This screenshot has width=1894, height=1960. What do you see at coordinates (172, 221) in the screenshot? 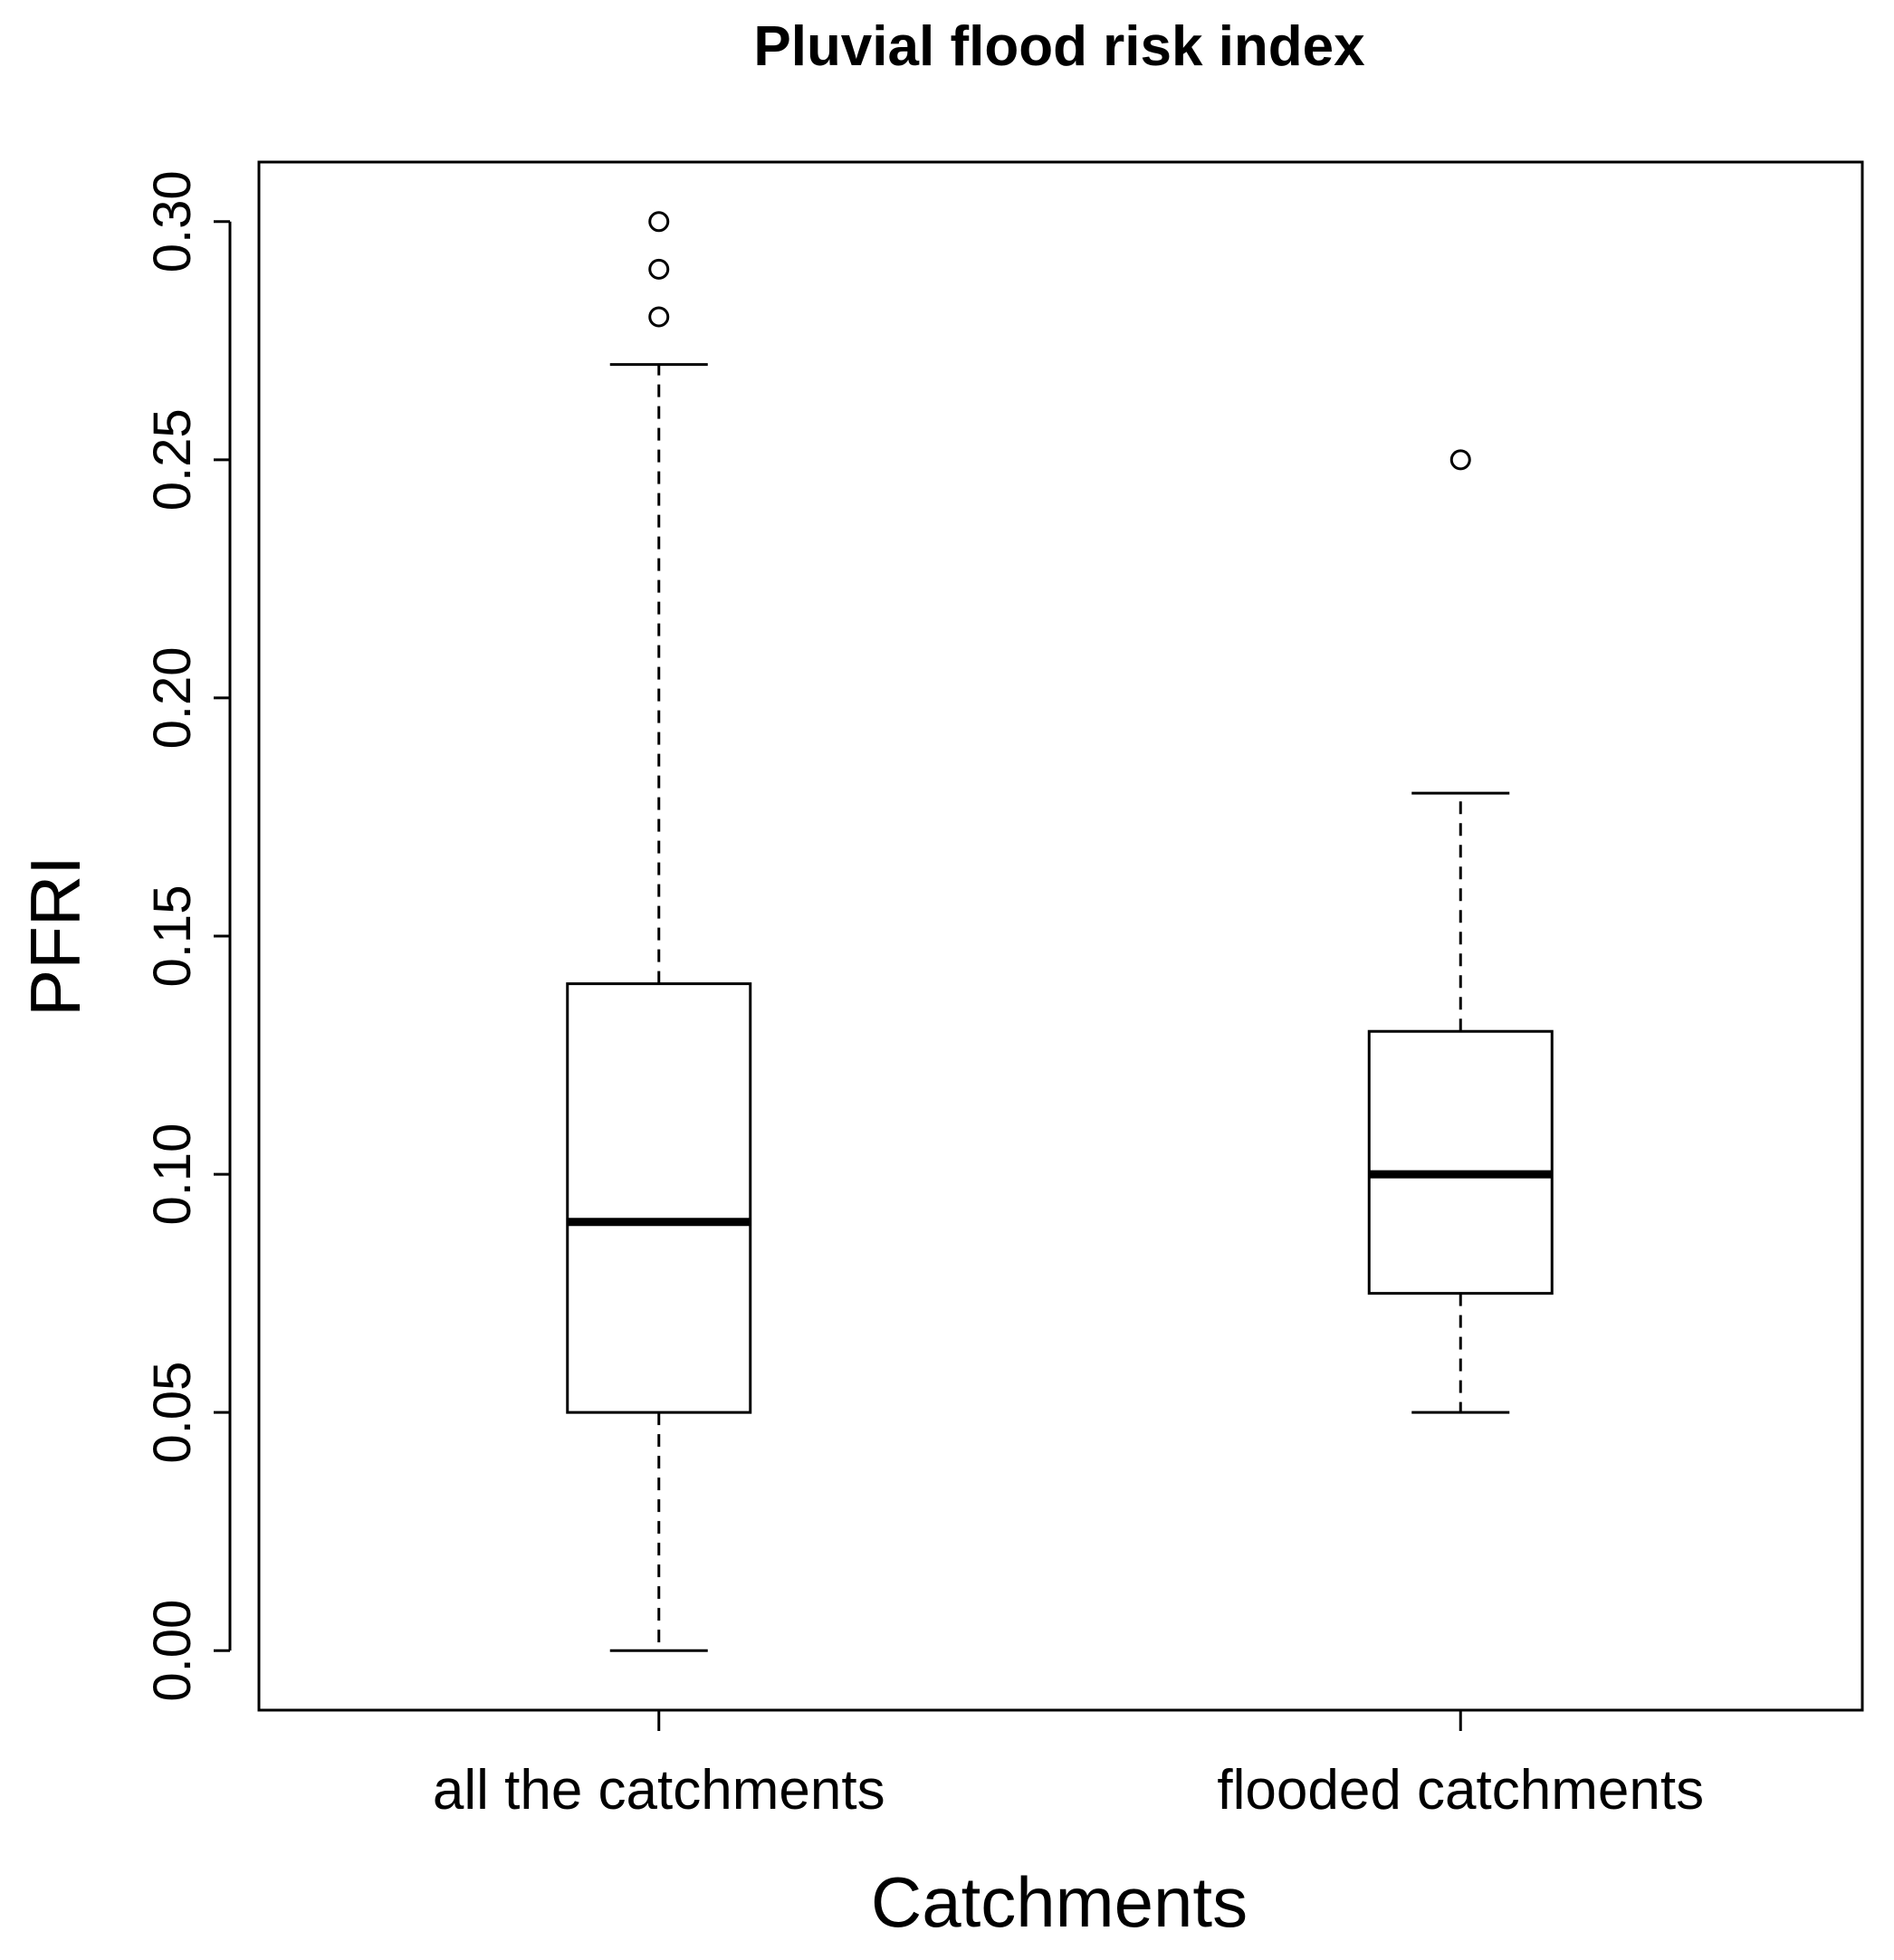
I see `y-tick-label: 0.30` at bounding box center [172, 221].